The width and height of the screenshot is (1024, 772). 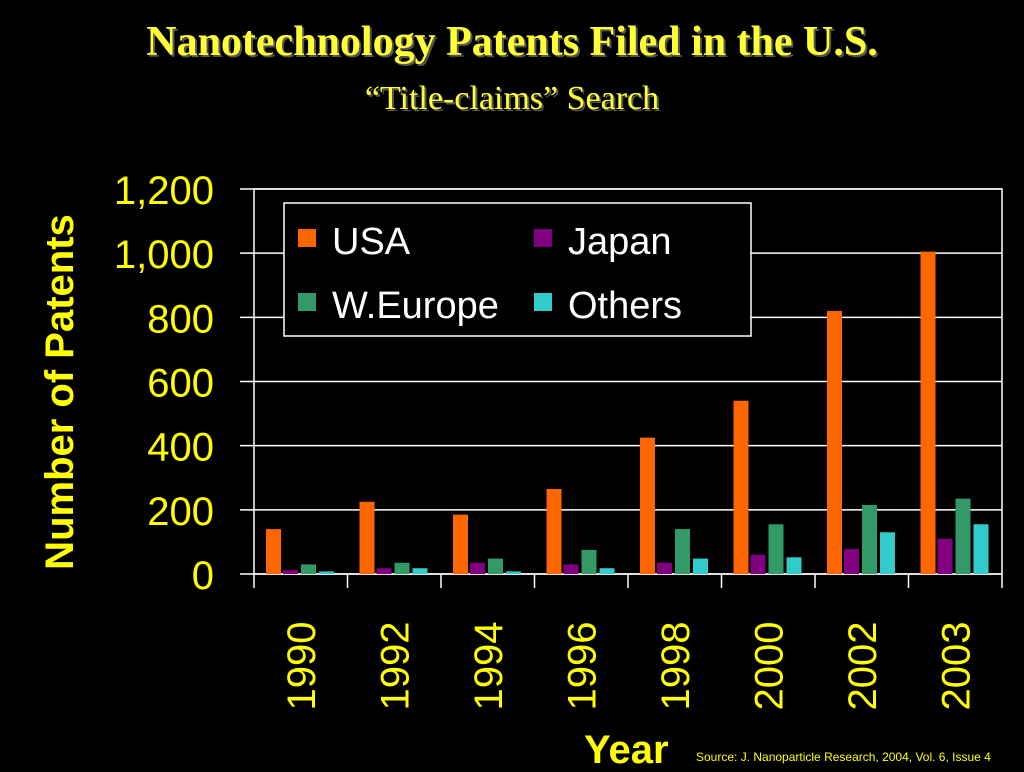 What do you see at coordinates (543, 238) in the screenshot?
I see `legend-swatch-japan` at bounding box center [543, 238].